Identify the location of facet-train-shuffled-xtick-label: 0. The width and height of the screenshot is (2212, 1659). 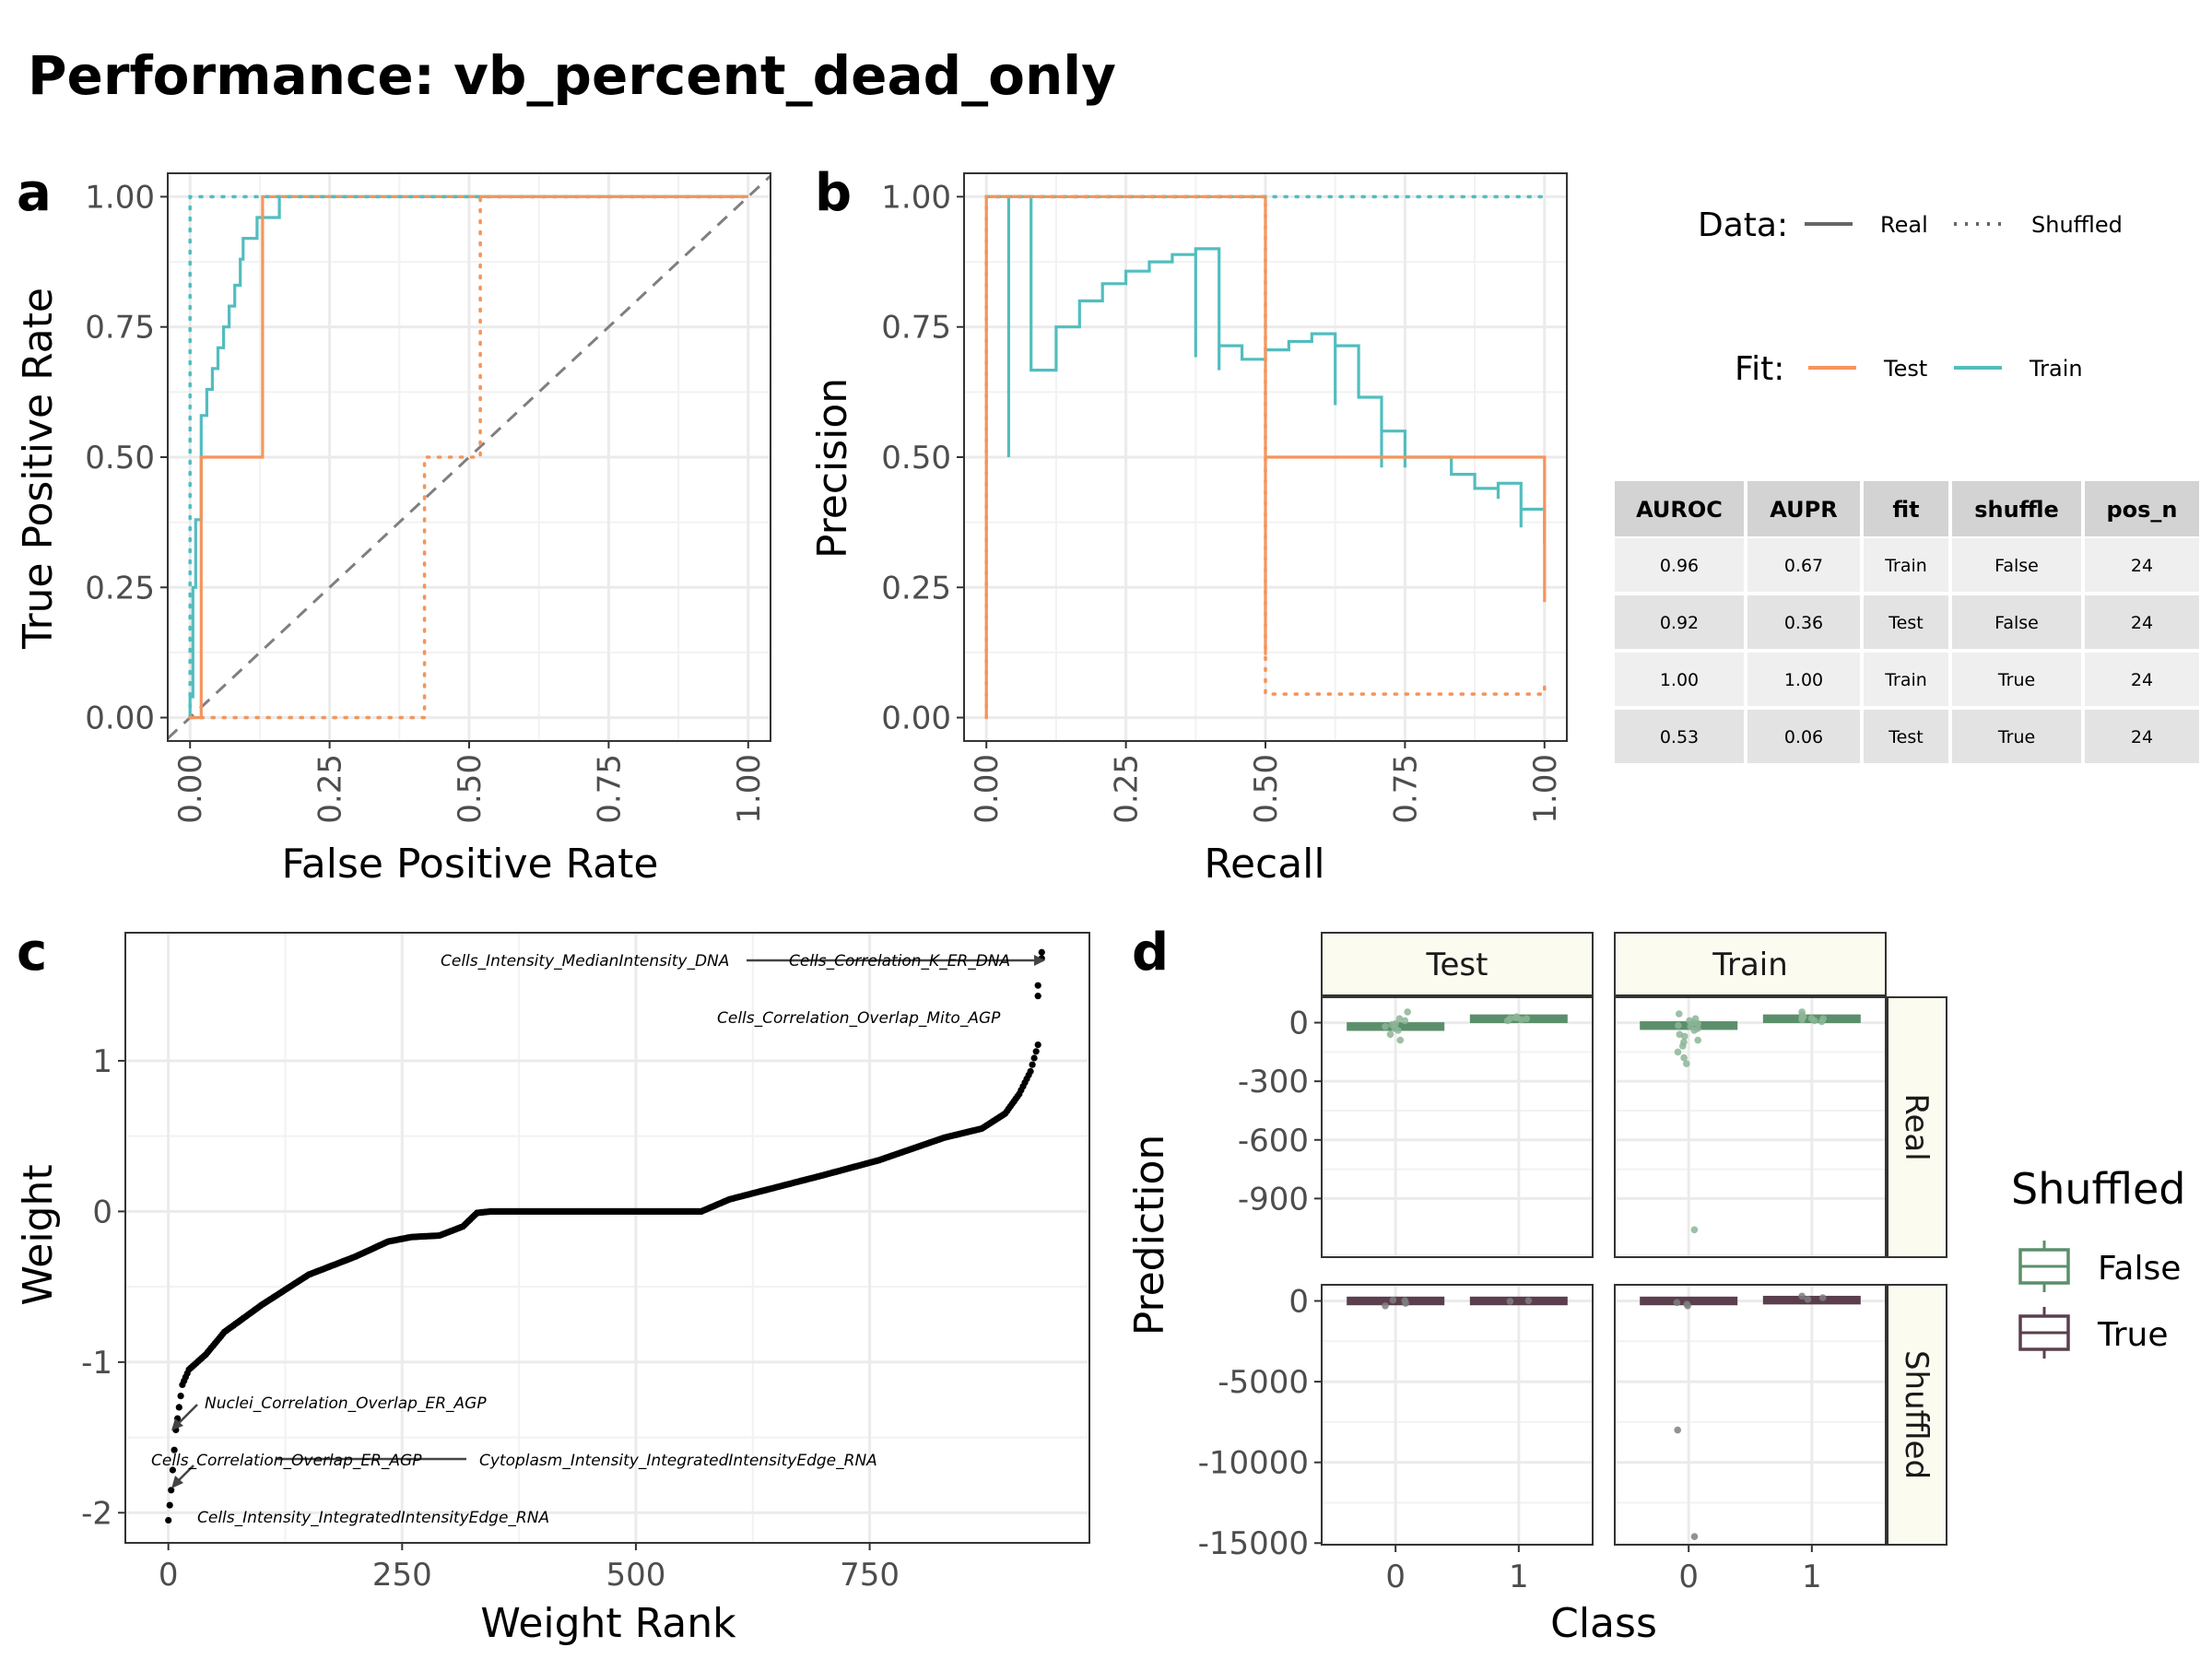
(1688, 1577).